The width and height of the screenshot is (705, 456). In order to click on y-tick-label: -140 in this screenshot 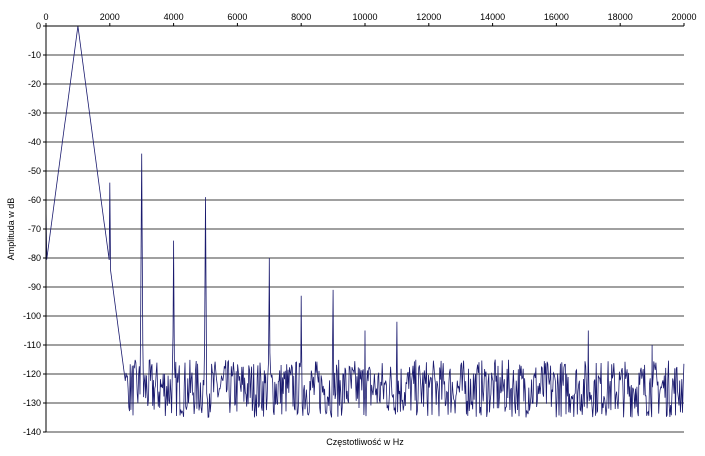, I will do `click(32, 432)`.